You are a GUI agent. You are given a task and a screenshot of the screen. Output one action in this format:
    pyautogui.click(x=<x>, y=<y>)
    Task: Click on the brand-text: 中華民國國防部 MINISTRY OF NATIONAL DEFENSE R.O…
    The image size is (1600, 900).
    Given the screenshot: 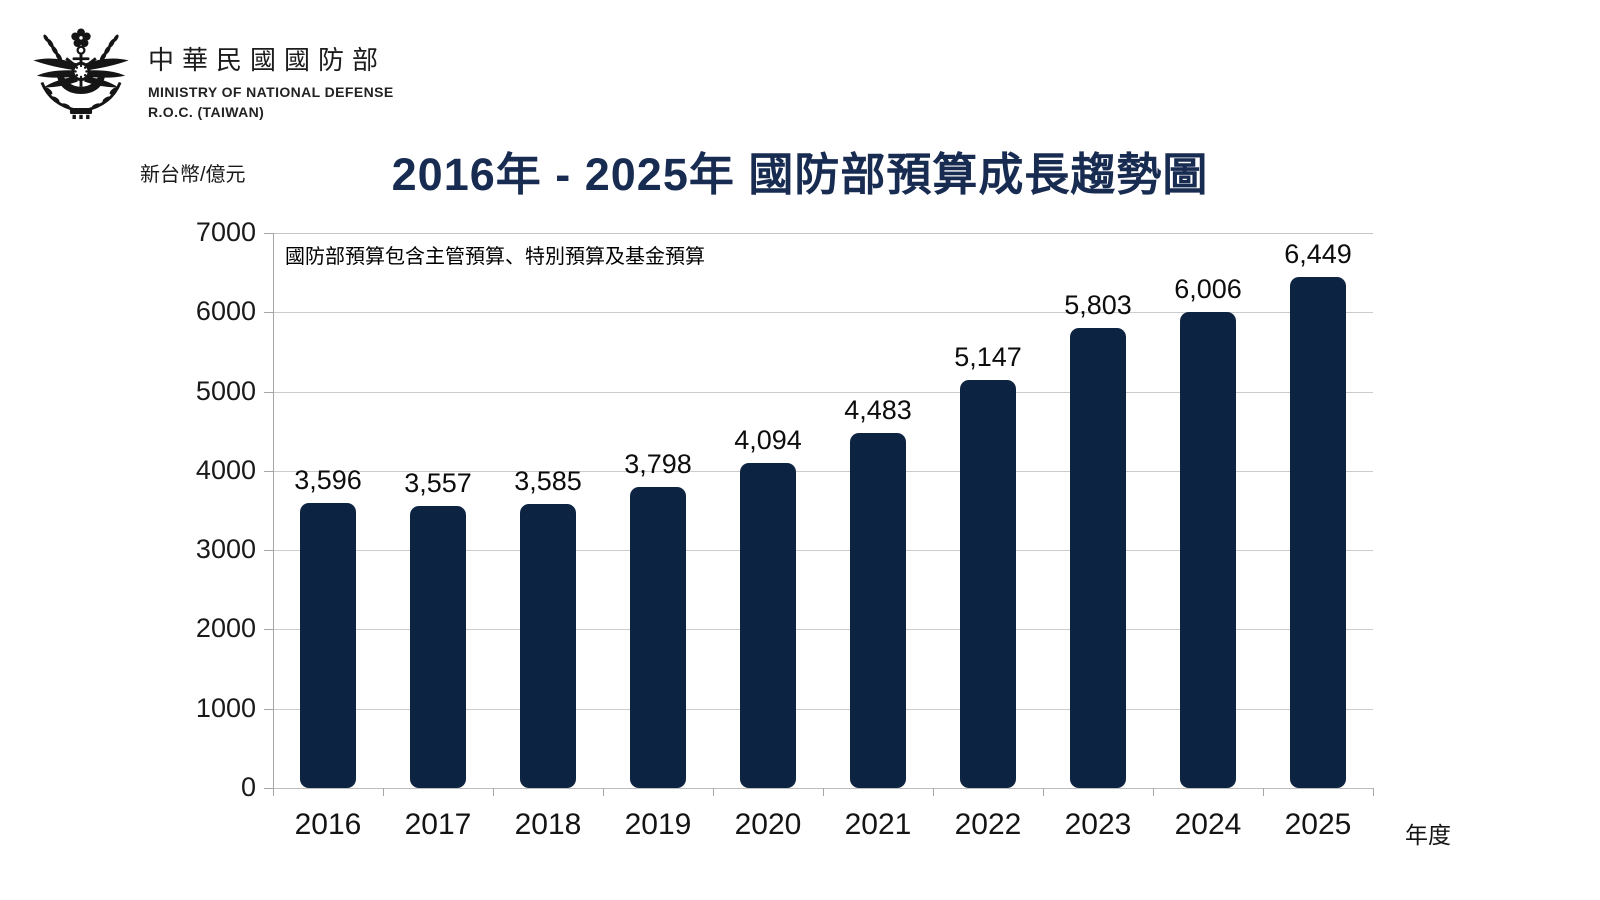 What is the action you would take?
    pyautogui.click(x=271, y=73)
    